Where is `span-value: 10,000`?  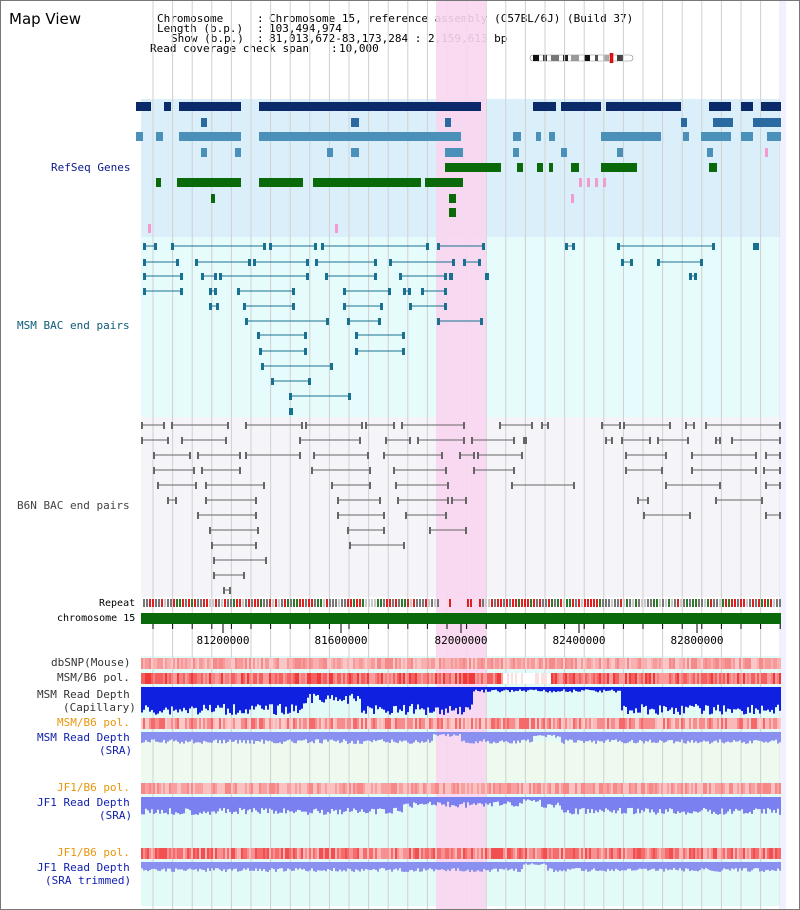 span-value: 10,000 is located at coordinates (359, 48).